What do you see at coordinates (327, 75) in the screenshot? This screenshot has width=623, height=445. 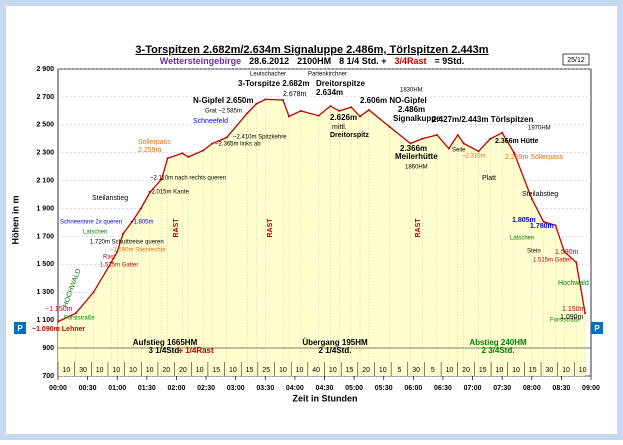 I see `annotation: Partenkirchner` at bounding box center [327, 75].